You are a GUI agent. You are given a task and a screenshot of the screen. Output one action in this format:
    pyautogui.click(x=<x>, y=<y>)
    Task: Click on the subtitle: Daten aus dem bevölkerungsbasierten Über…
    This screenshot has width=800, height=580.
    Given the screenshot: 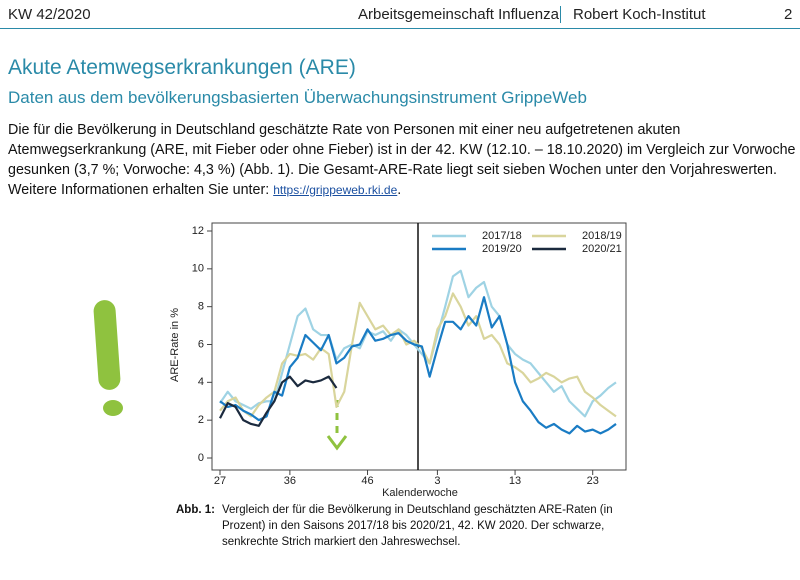 What is the action you would take?
    pyautogui.click(x=297, y=97)
    